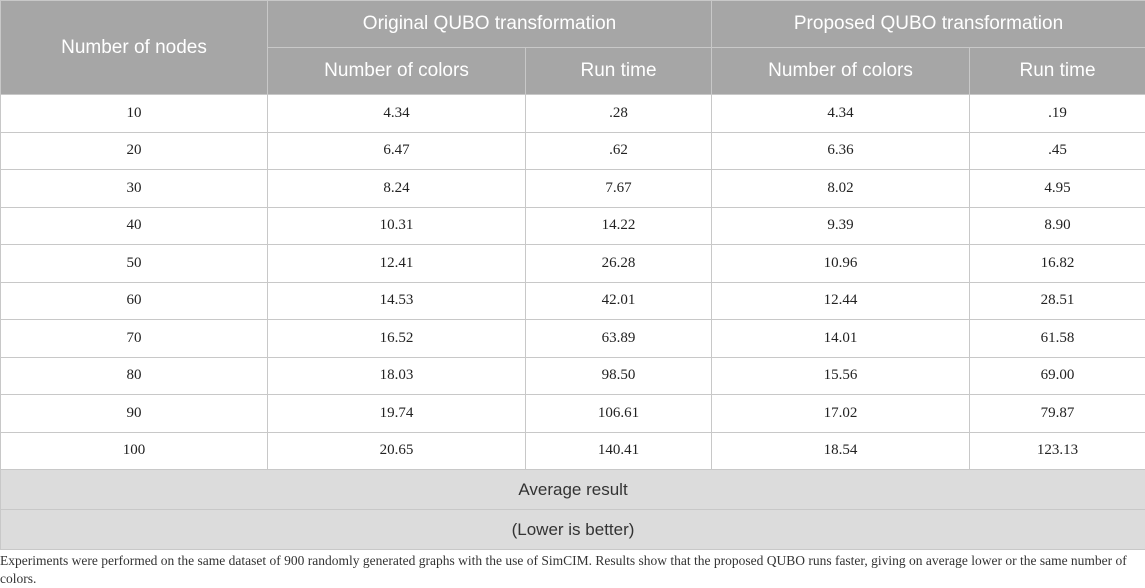 Image resolution: width=1145 pixels, height=588 pixels. What do you see at coordinates (1057, 113) in the screenshot?
I see `cell-proposed-runtime: .19` at bounding box center [1057, 113].